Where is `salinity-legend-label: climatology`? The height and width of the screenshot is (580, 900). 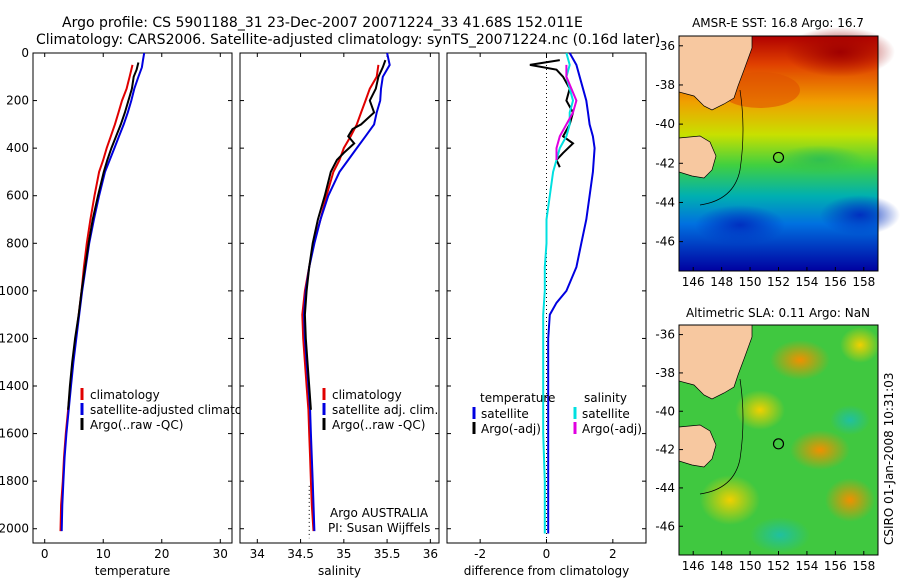 salinity-legend-label: climatology is located at coordinates (367, 395).